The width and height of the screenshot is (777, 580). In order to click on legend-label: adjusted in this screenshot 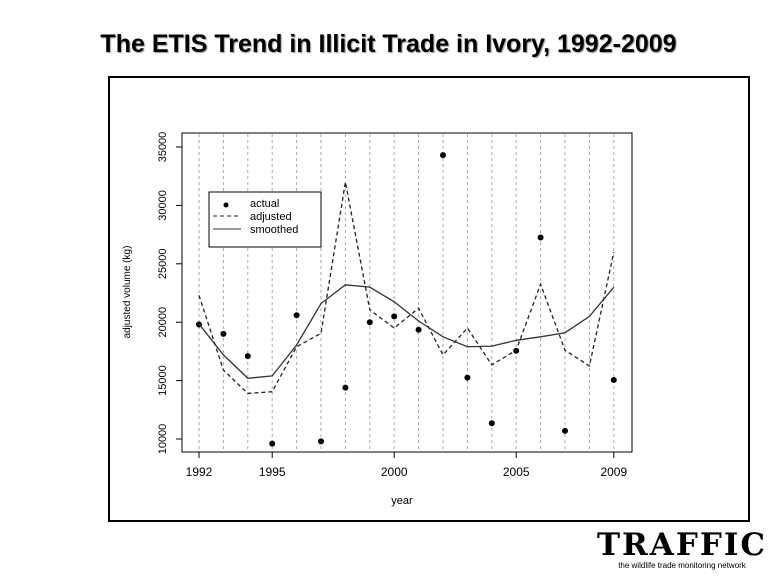, I will do `click(271, 217)`.